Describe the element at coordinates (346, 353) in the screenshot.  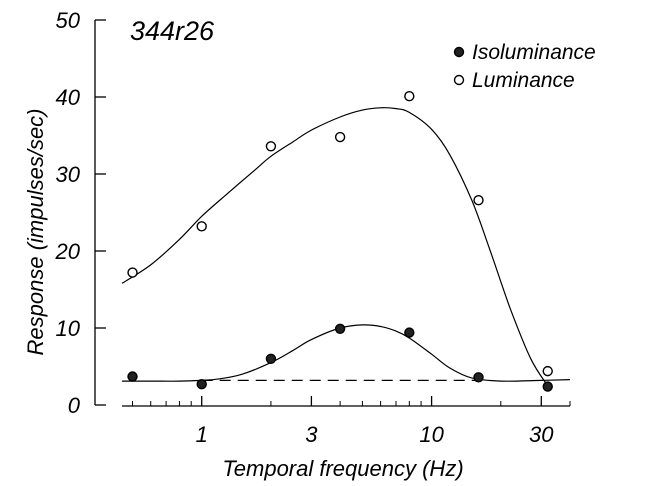
I see `fit-curve-isoluminance` at that location.